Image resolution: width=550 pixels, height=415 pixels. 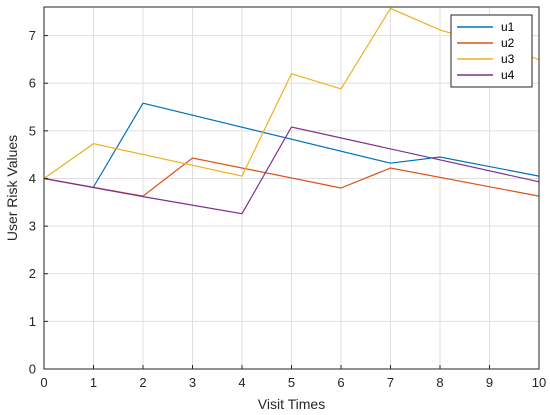 I want to click on y-tick-label: 2, so click(x=32, y=273).